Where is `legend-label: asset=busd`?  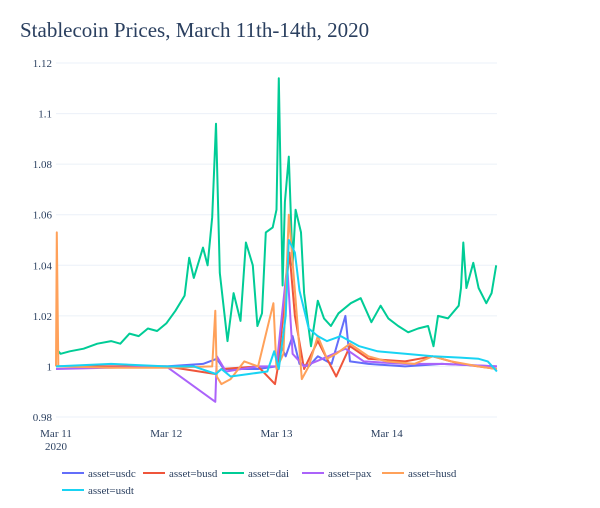
legend-label: asset=busd is located at coordinates (193, 474).